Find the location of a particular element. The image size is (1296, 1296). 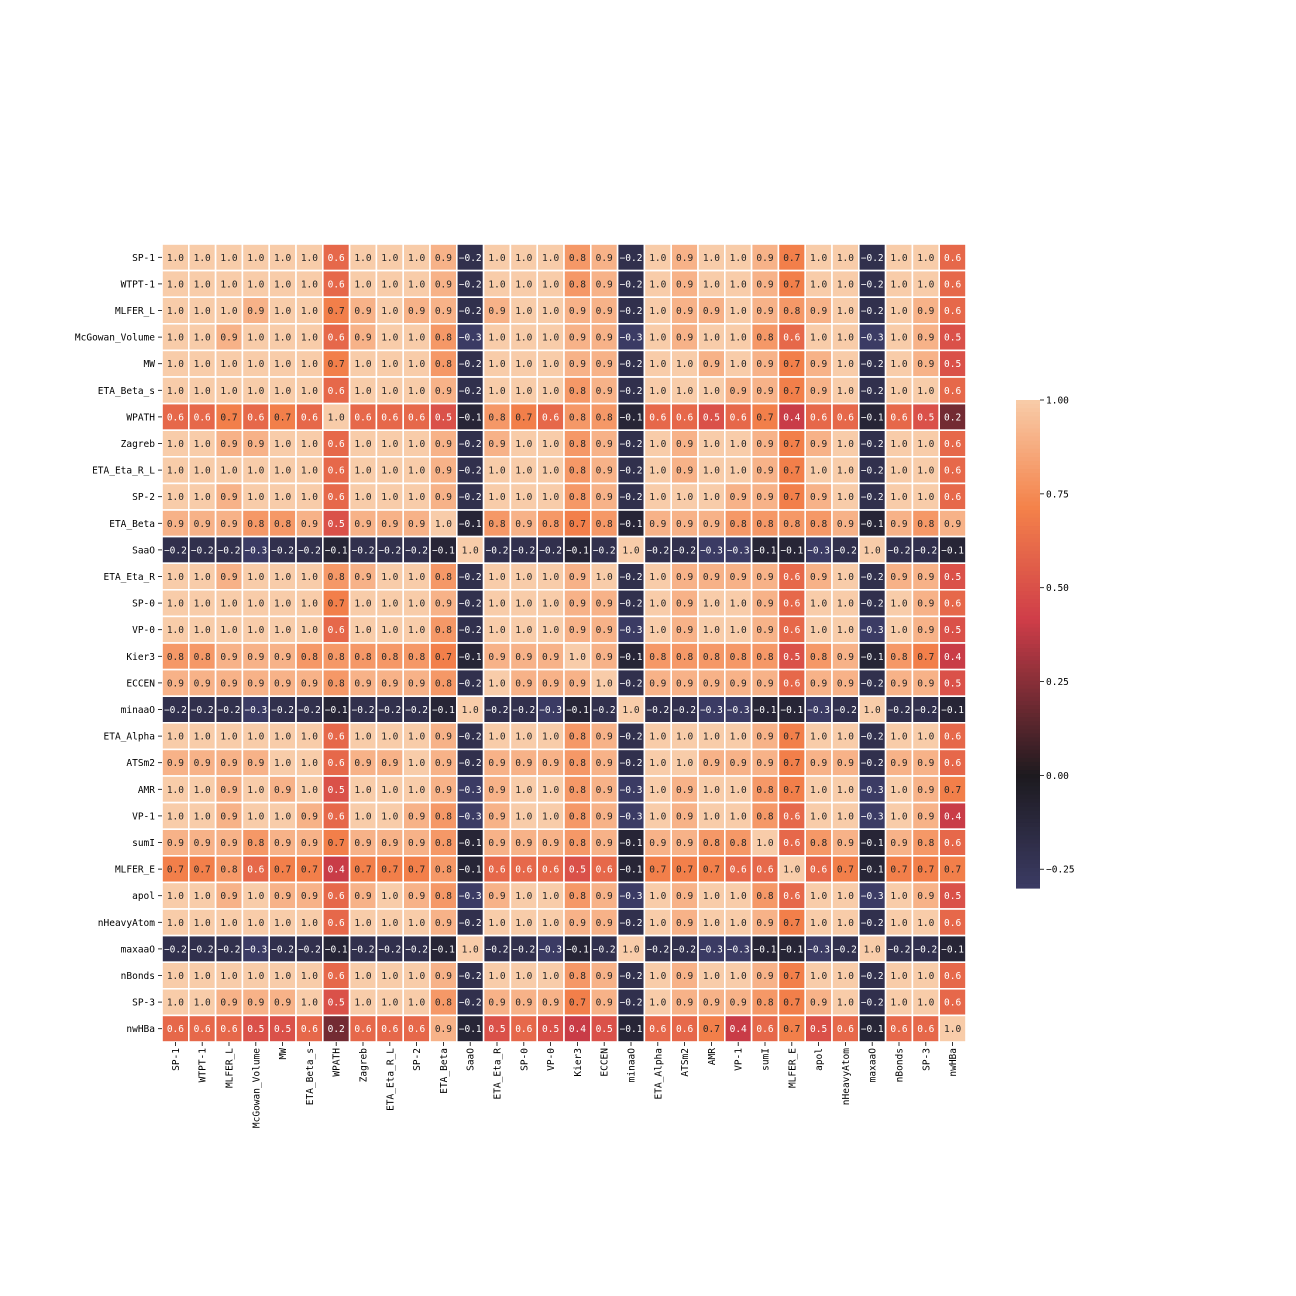

y-tick-label: WPATH is located at coordinates (140, 417).